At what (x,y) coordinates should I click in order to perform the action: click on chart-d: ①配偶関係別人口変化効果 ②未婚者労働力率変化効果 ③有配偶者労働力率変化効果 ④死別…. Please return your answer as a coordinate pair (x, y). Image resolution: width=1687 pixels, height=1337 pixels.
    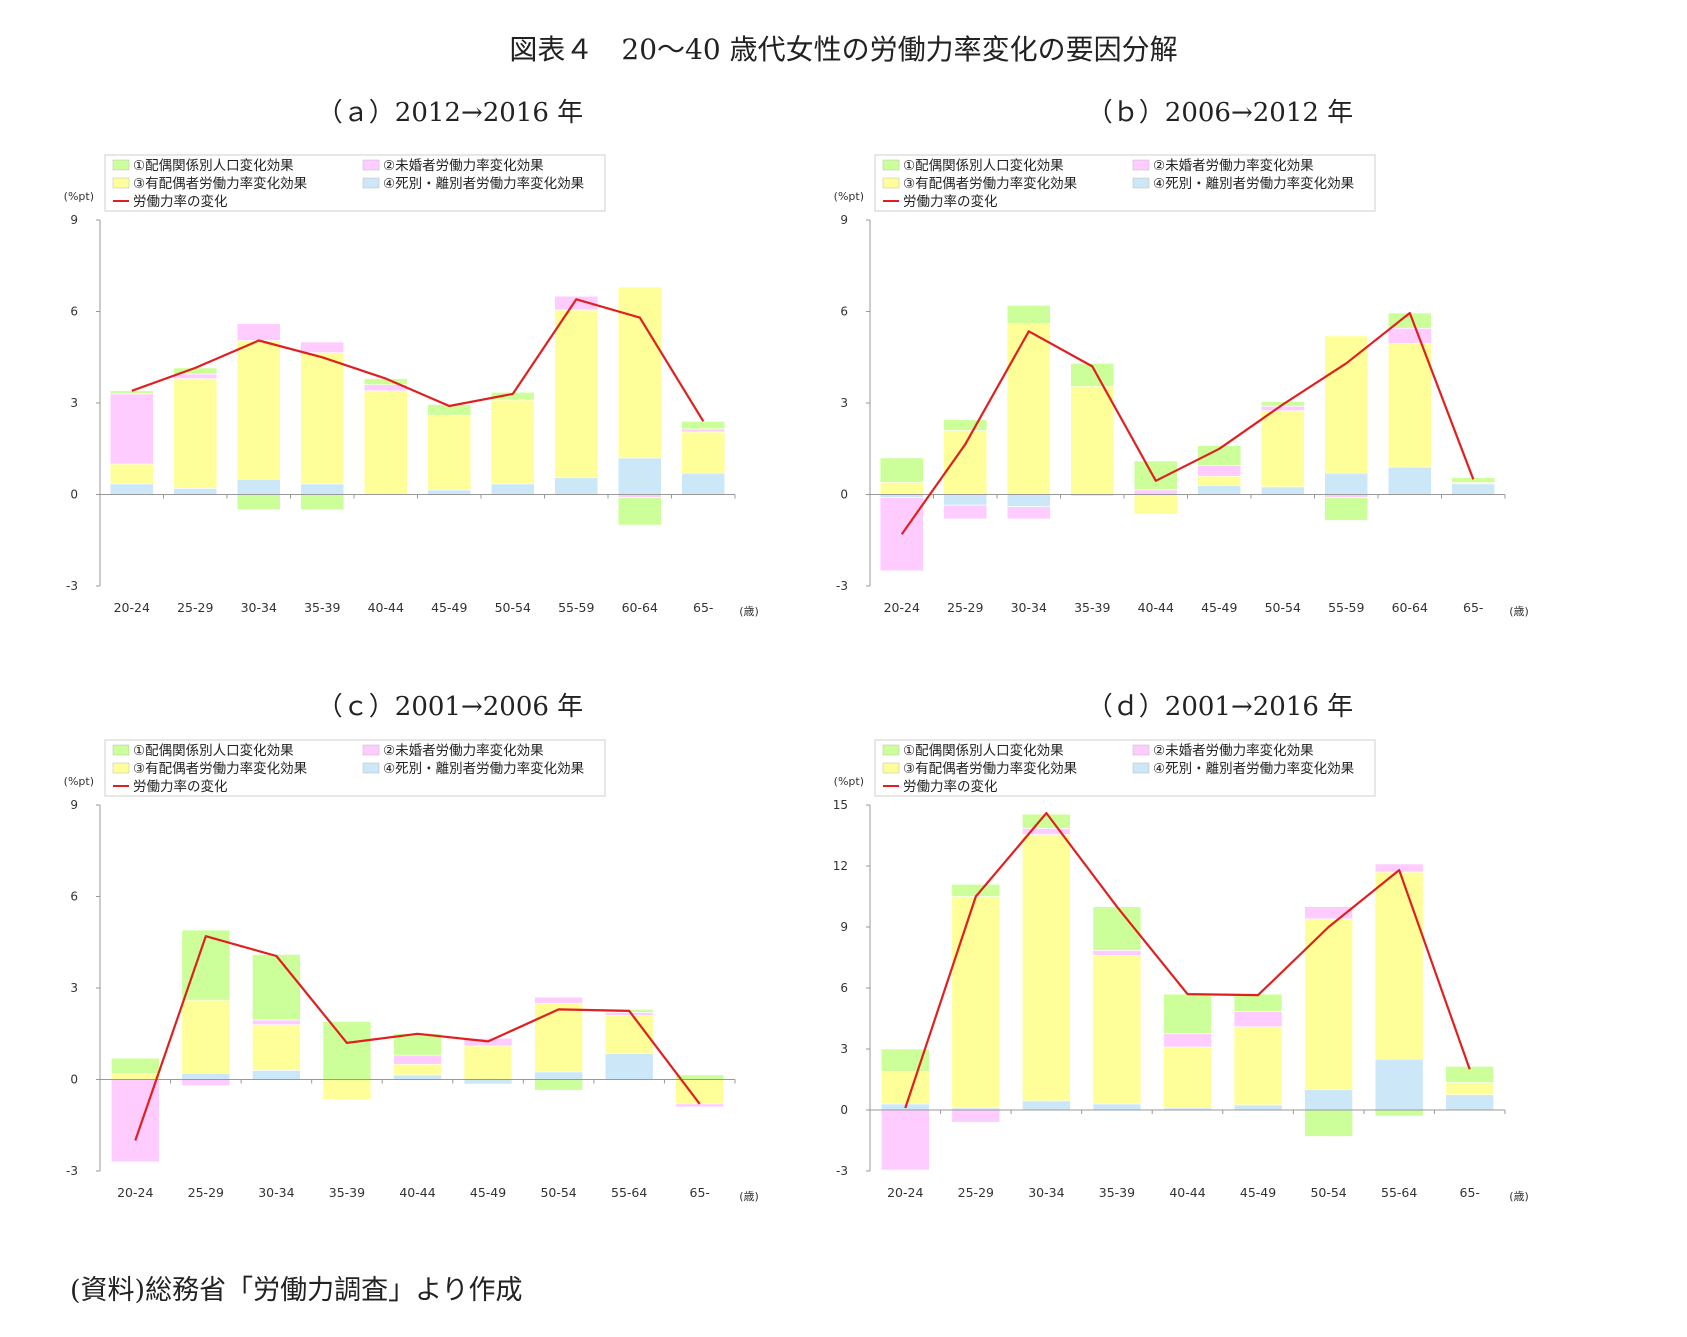
    Looking at the image, I should click on (1181, 971).